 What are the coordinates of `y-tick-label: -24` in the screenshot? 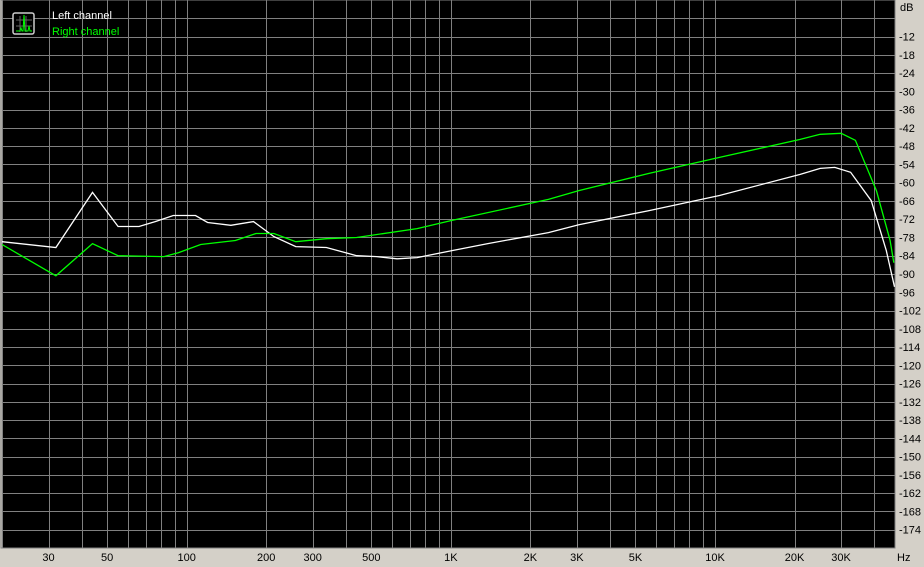 It's located at (907, 74).